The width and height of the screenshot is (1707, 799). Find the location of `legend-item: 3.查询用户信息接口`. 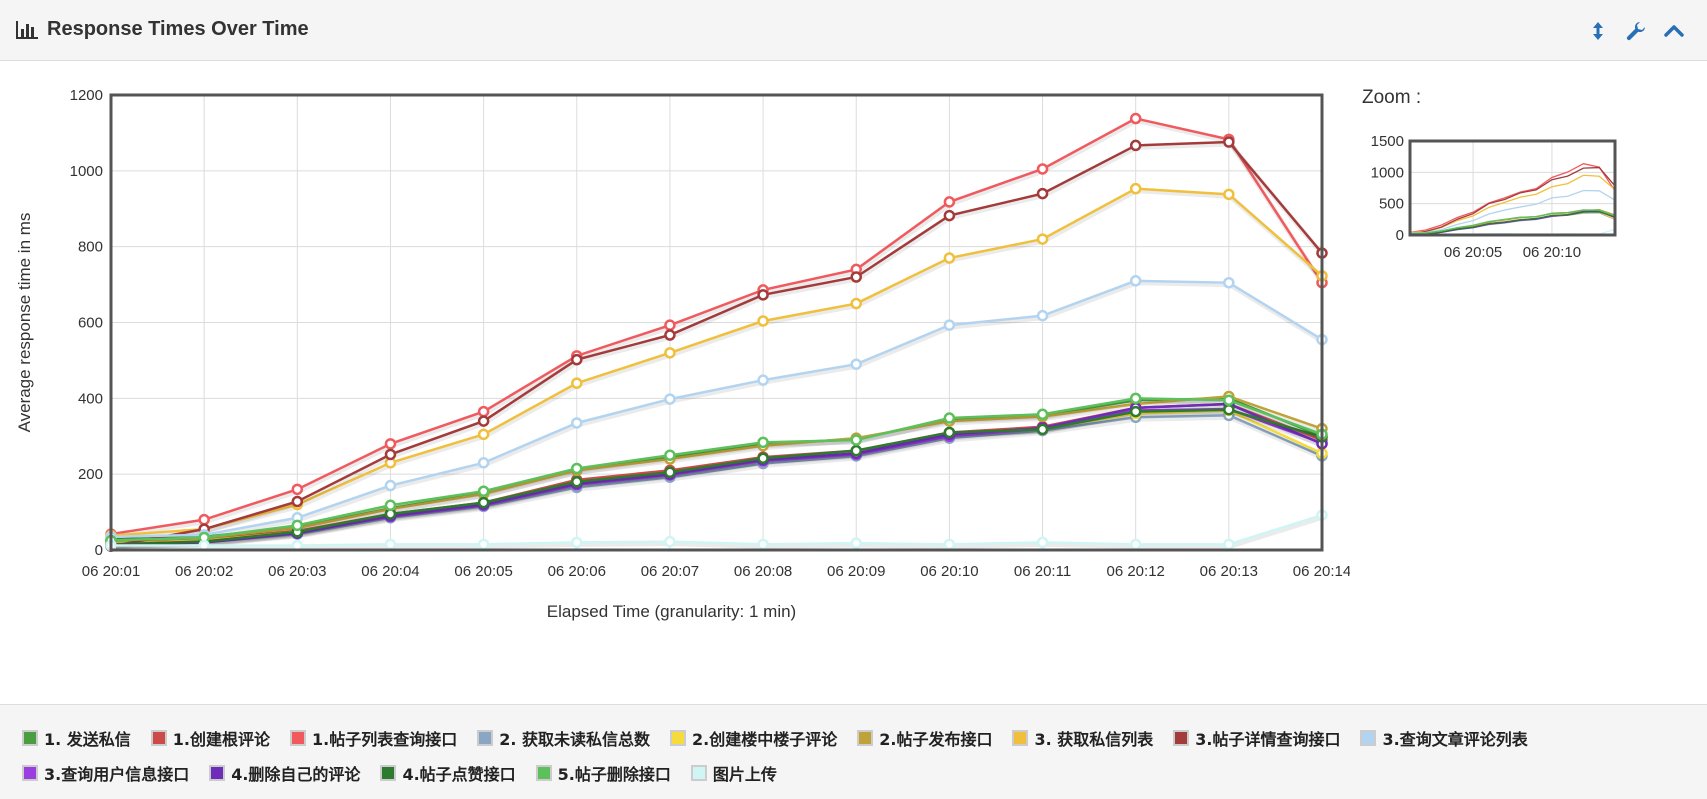

legend-item: 3.查询用户信息接口 is located at coordinates (105, 772).